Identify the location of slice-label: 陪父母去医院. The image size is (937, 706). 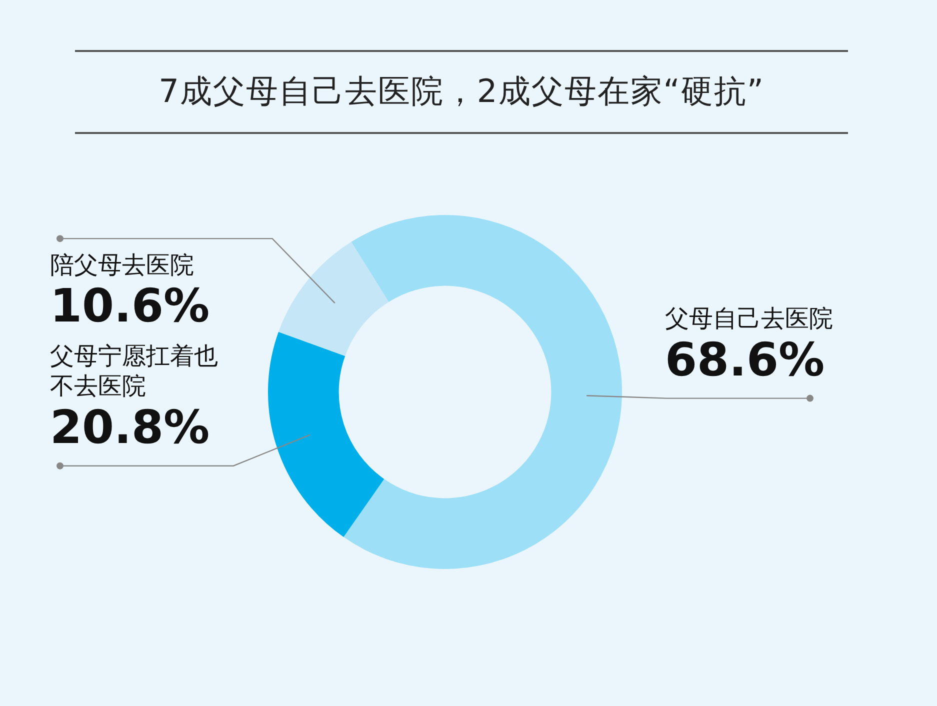
(122, 264).